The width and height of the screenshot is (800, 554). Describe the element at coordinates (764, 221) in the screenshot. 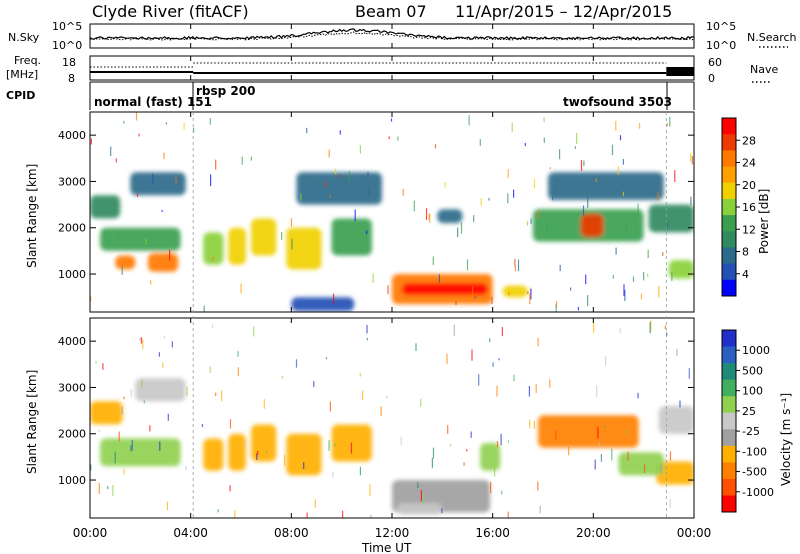

I see `power-colorbar-label: Power [dB]` at that location.